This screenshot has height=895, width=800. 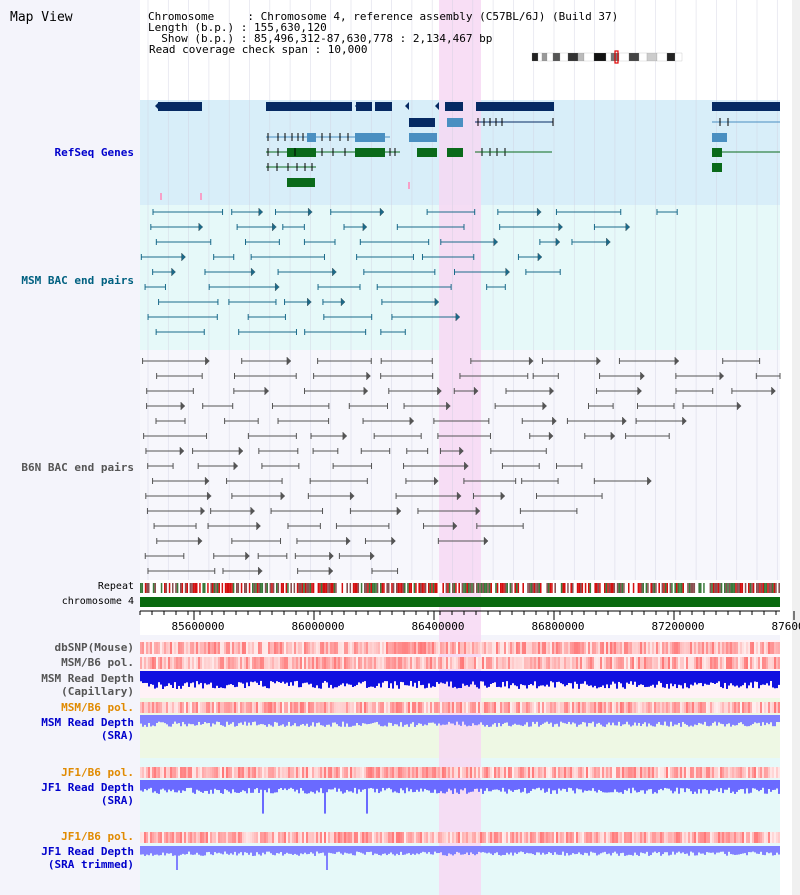 I want to click on track-label-msm-depth-sra: MSM Read Depth, so click(x=87, y=722).